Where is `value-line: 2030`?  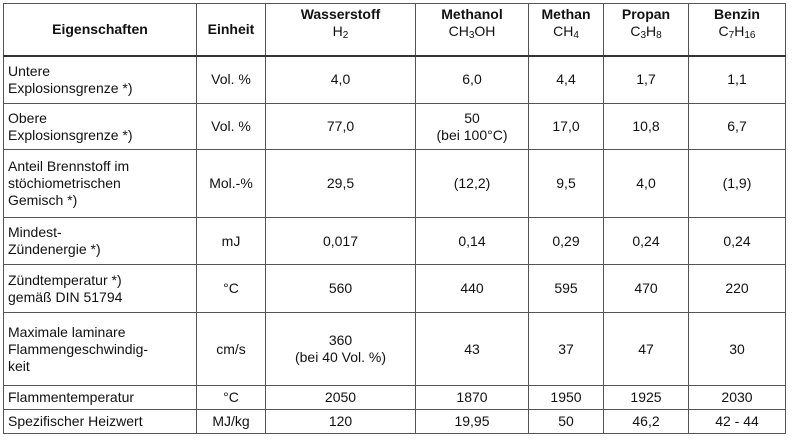 value-line: 2030 is located at coordinates (737, 397).